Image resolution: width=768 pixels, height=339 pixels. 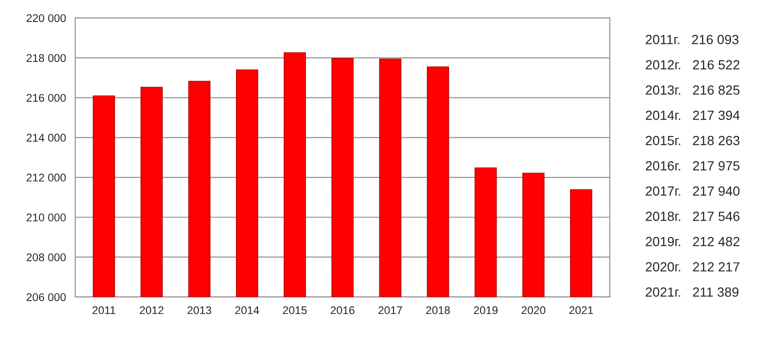 What do you see at coordinates (693, 241) in the screenshot?
I see `text: 2019г. 212 482` at bounding box center [693, 241].